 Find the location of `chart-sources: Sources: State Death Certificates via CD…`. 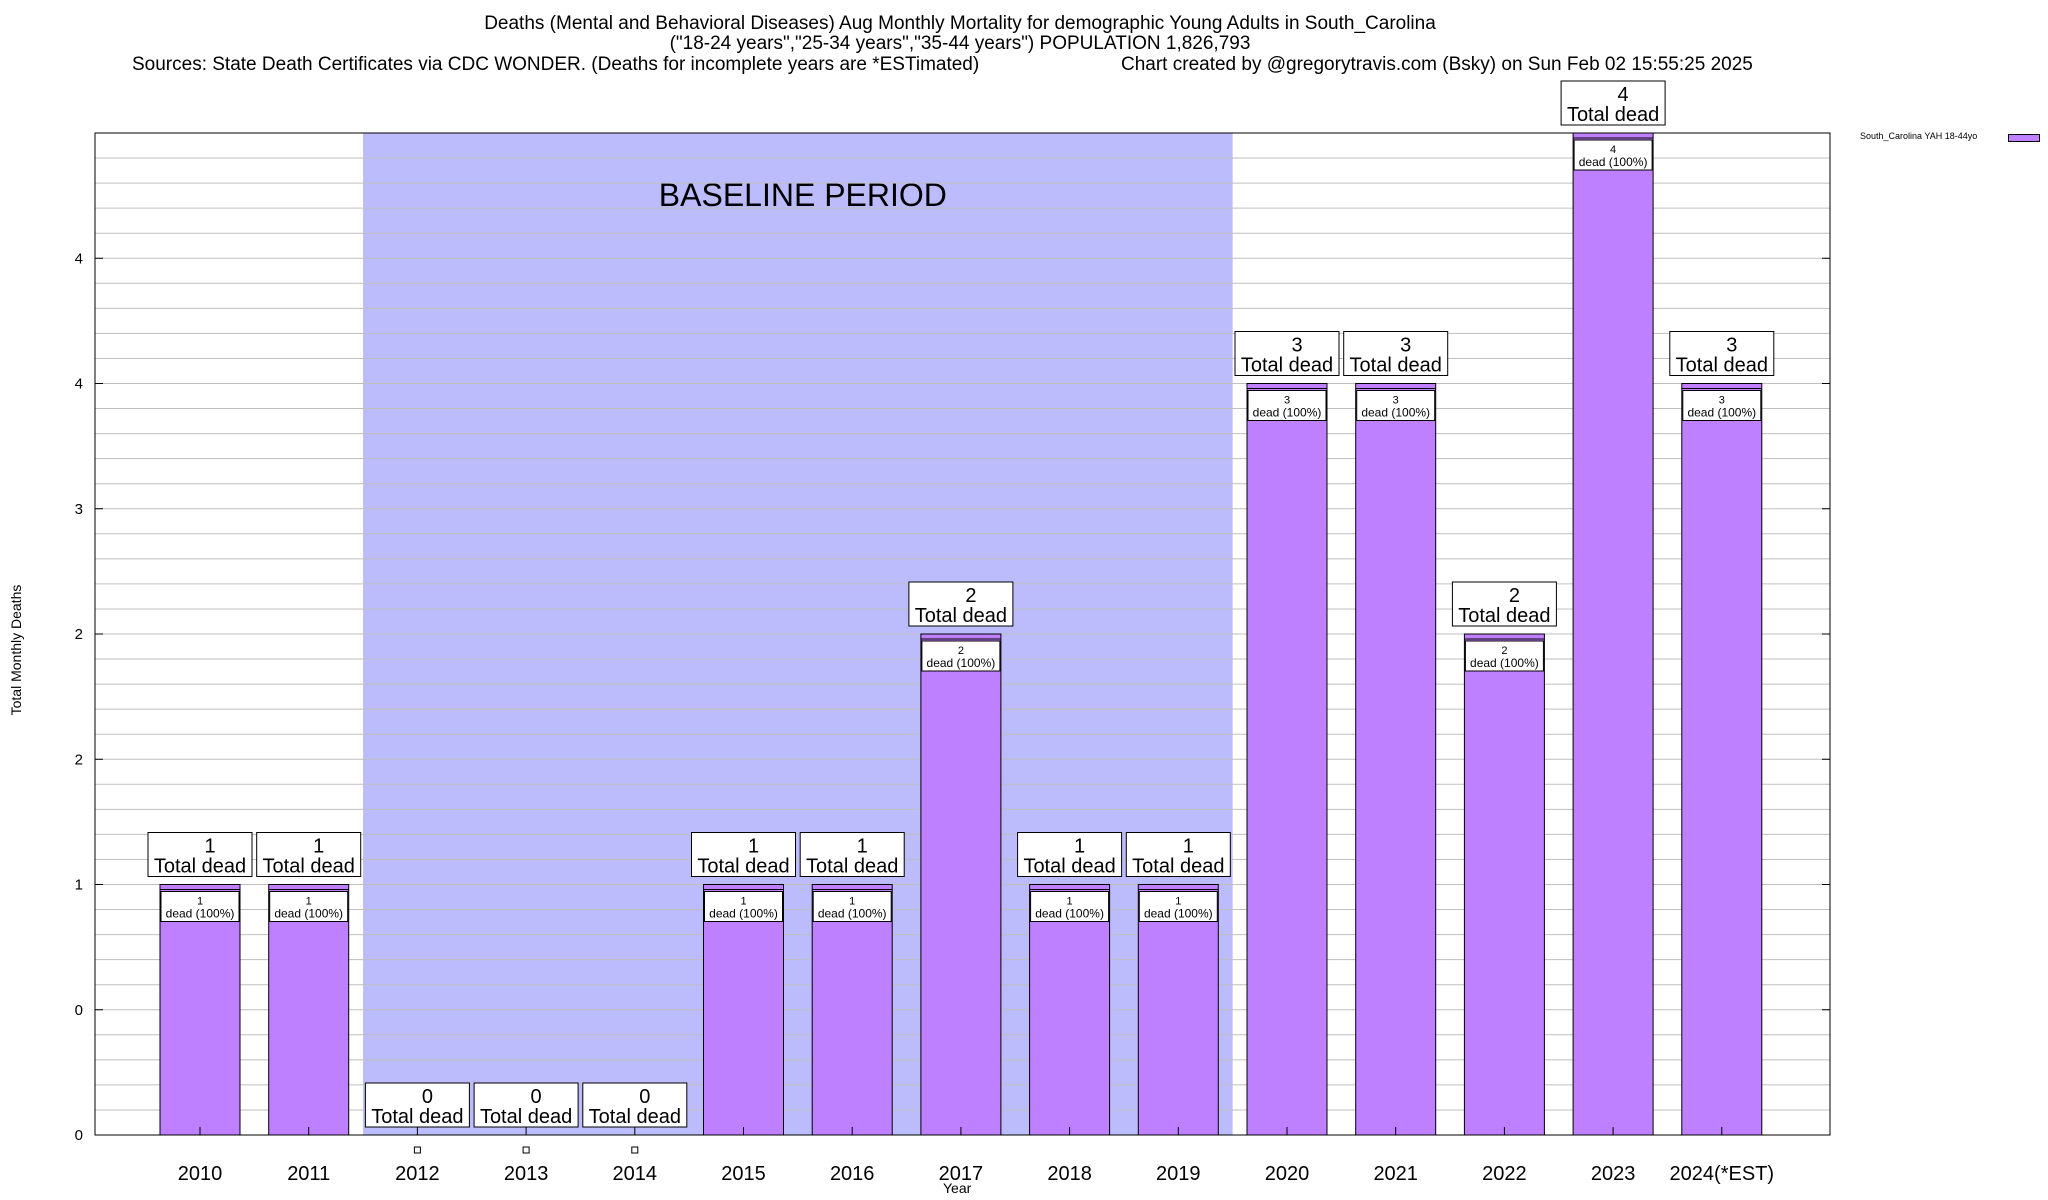

chart-sources: Sources: State Death Certificates via CD… is located at coordinates (556, 64).